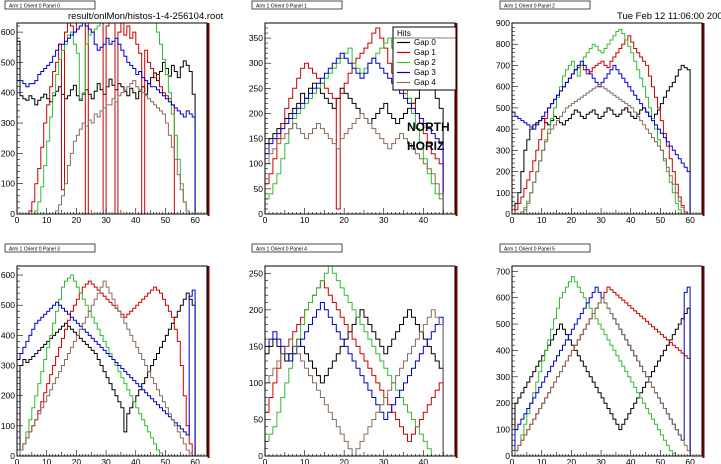  Describe the element at coordinates (428, 127) in the screenshot. I see `north-label: NORTH` at that location.